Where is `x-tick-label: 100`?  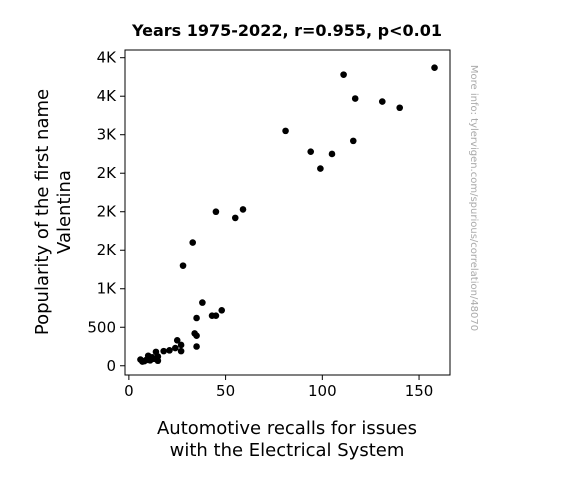
x-tick-label: 100 is located at coordinates (322, 391).